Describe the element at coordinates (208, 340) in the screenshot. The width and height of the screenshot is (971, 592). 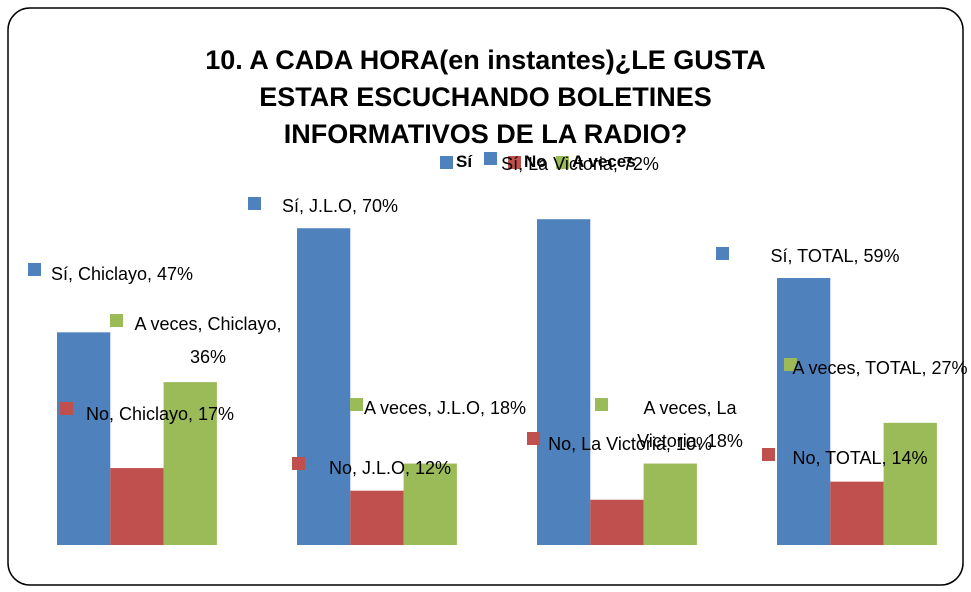
I see `data-label: A veces, Chiclayo, 36%` at that location.